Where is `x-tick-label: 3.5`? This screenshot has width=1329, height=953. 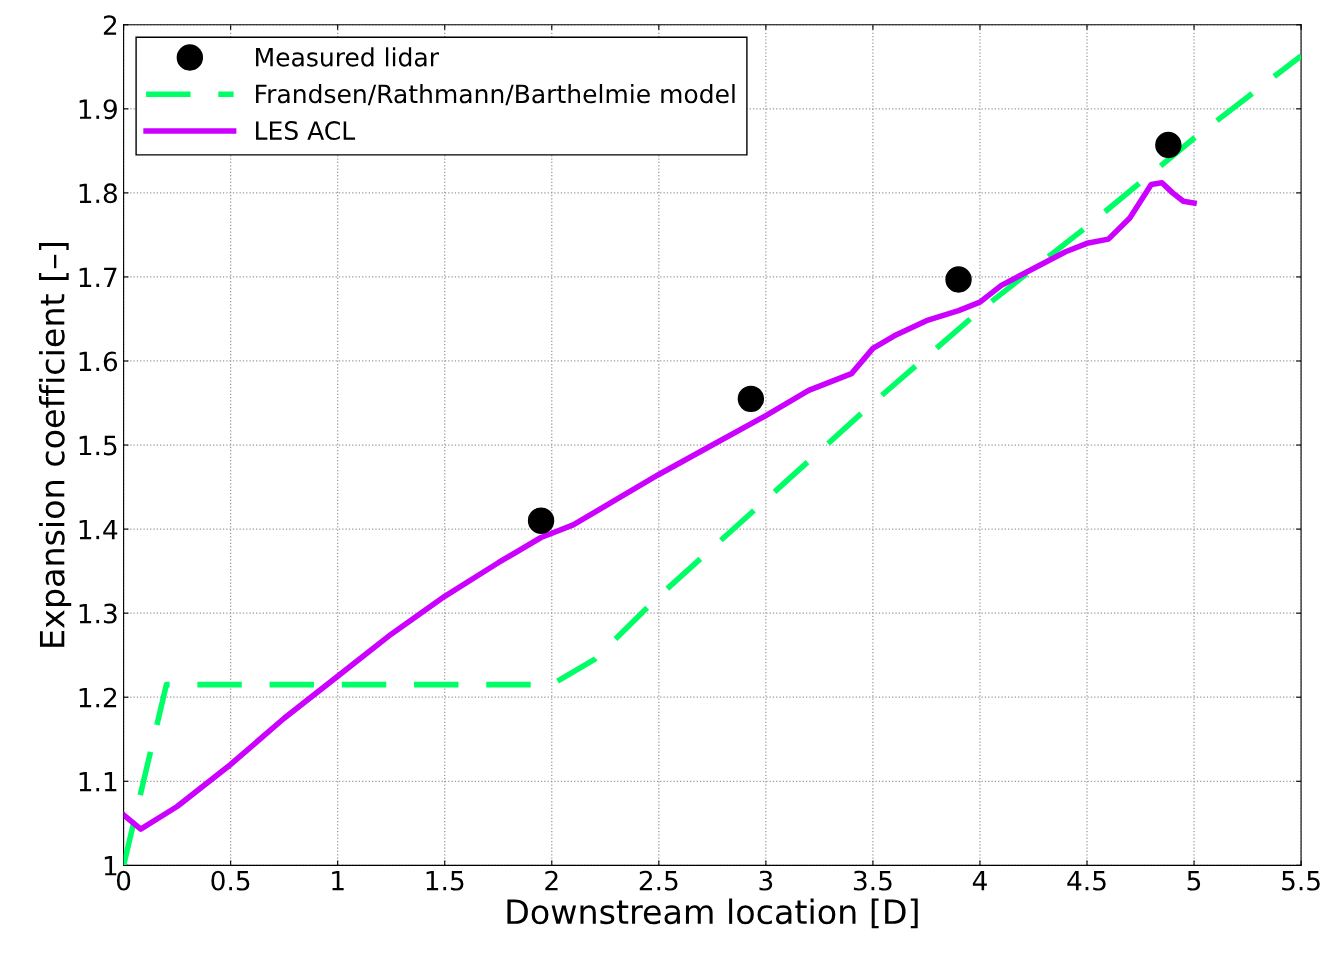
x-tick-label: 3.5 is located at coordinates (872, 880).